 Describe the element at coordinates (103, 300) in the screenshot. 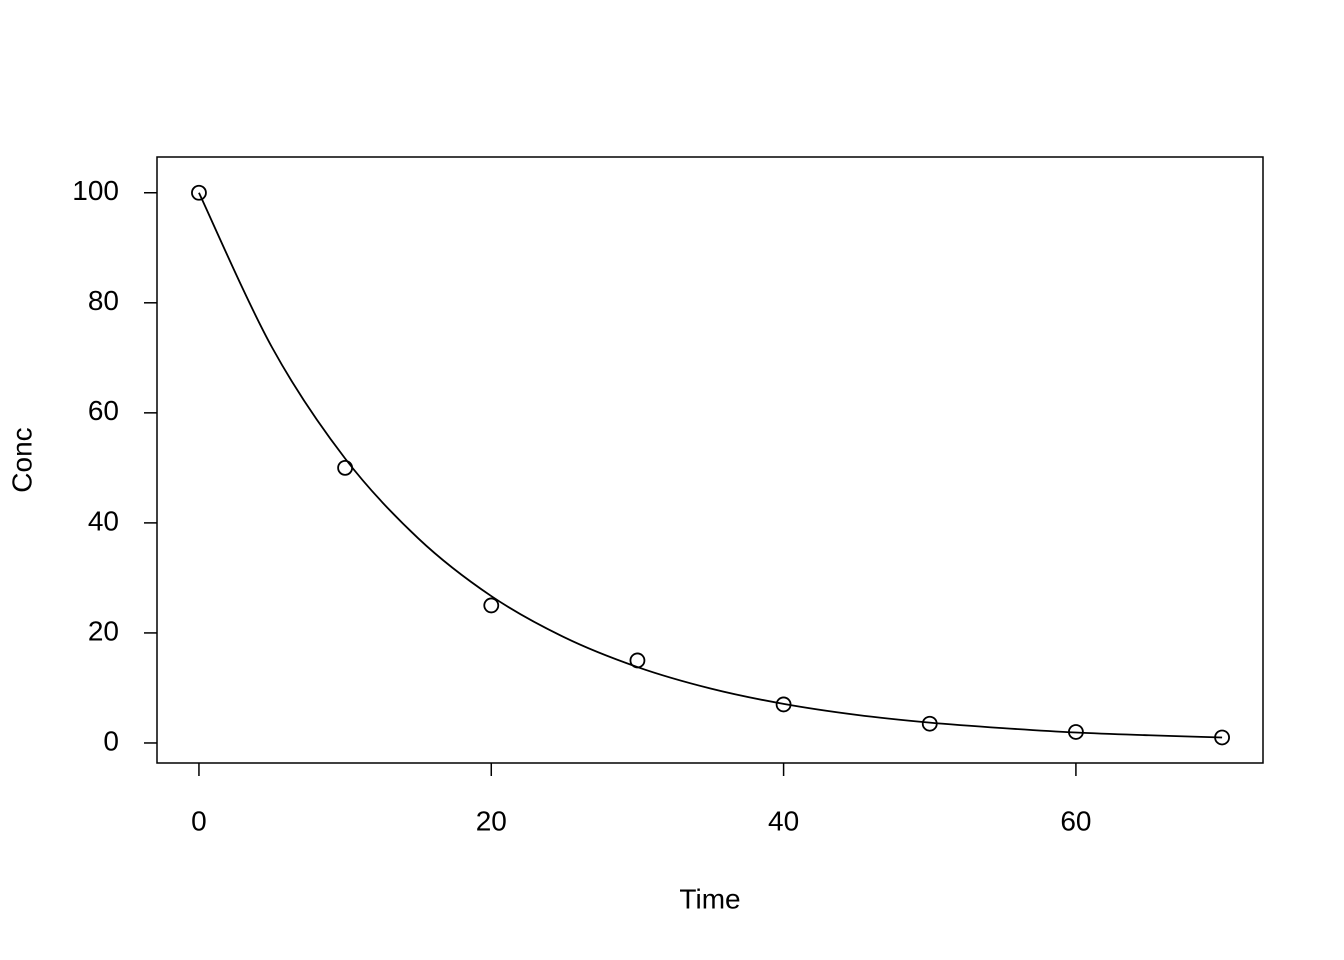

I see `y-tick-label: 80` at that location.